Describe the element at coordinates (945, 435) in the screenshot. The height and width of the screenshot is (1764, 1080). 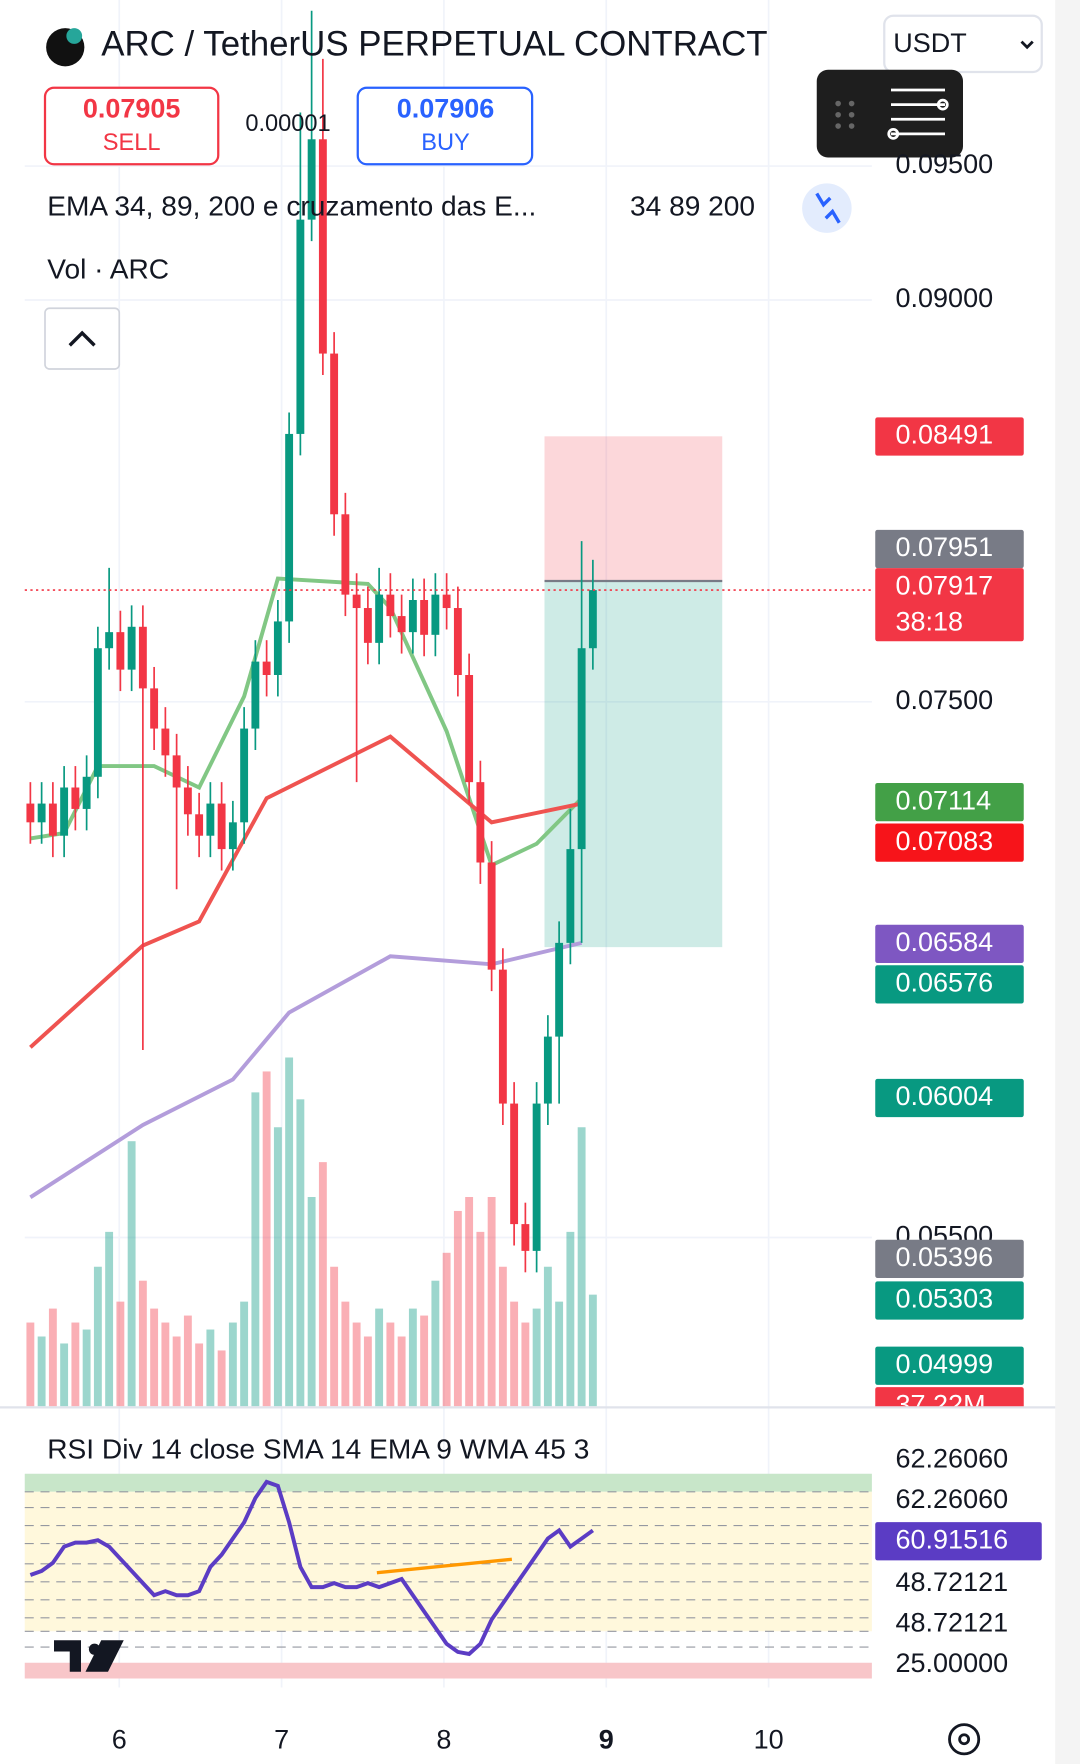
I see `badge-label: 0.08491` at that location.